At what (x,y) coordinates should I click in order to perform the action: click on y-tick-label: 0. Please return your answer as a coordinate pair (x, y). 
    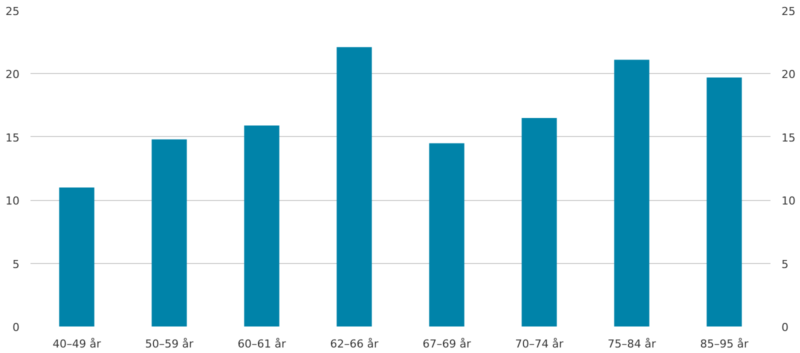
    Looking at the image, I should click on (16, 327).